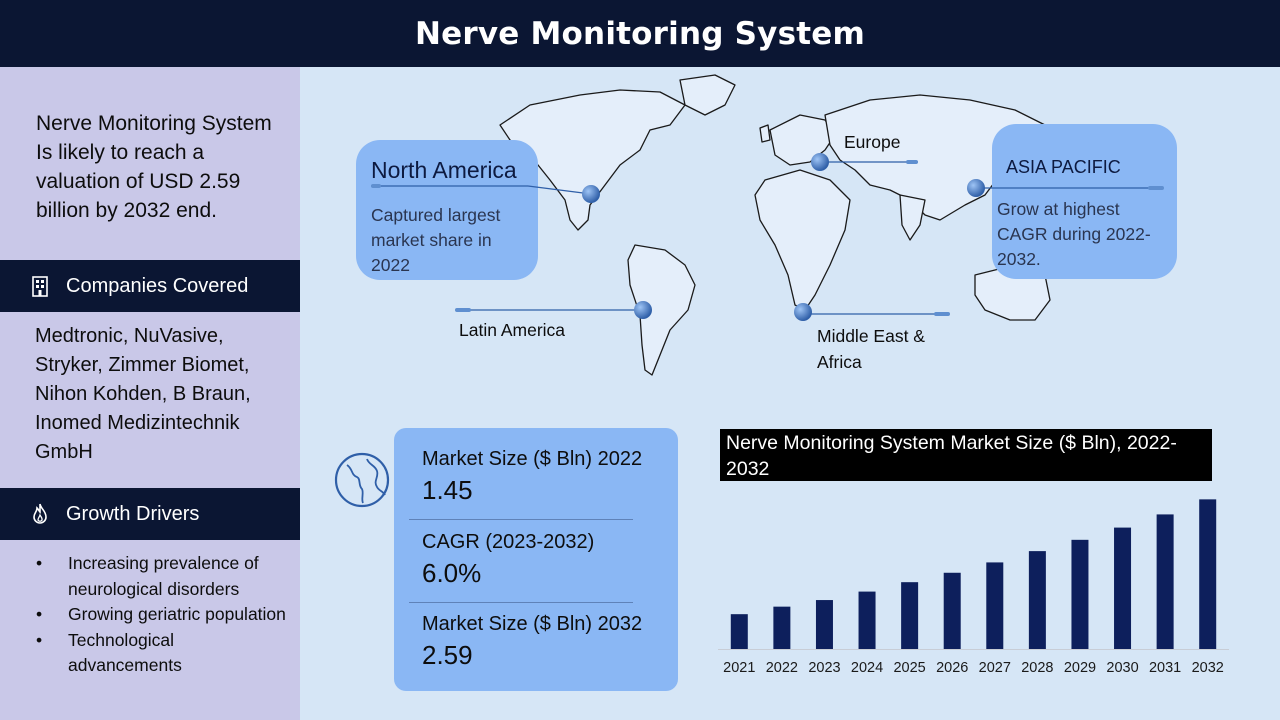  What do you see at coordinates (995, 605) in the screenshot?
I see `bar-2027` at bounding box center [995, 605].